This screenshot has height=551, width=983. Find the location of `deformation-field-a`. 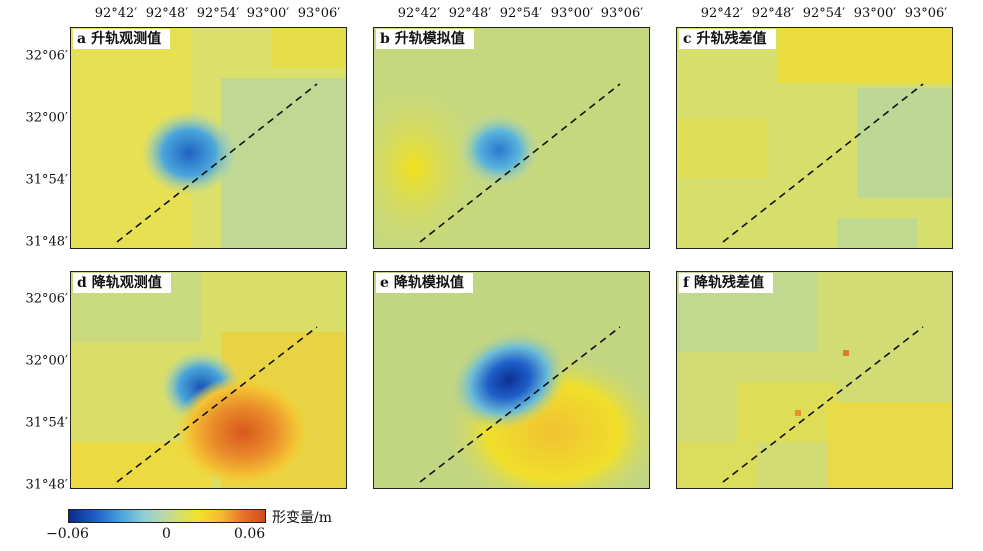

deformation-field-a is located at coordinates (208, 138).